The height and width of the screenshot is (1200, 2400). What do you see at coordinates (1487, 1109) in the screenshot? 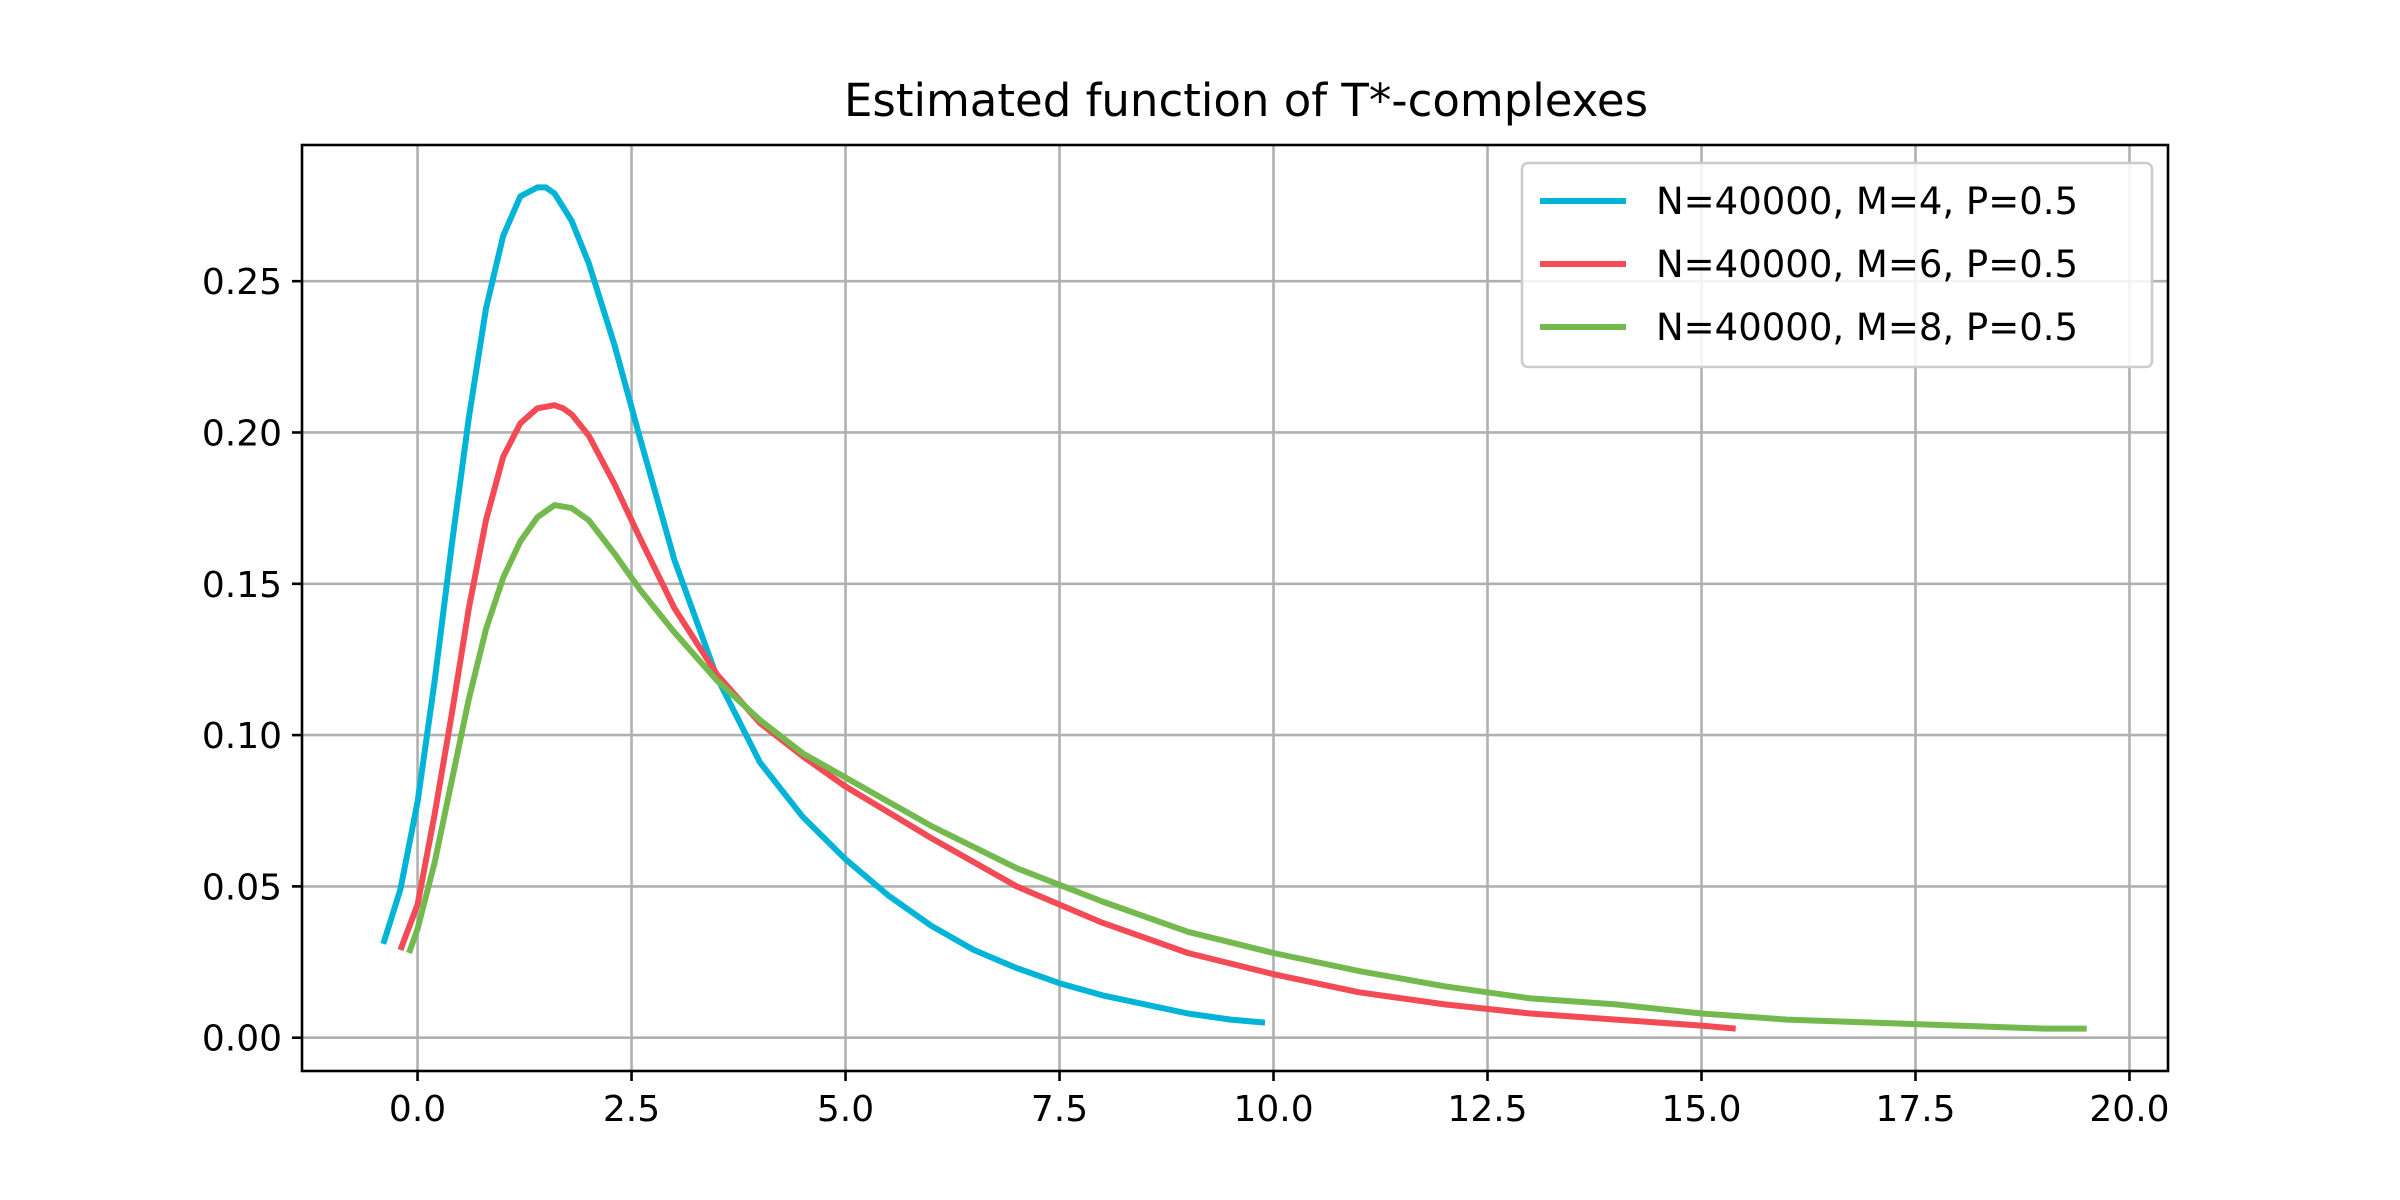
I see `x-tick-label: 12.5` at bounding box center [1487, 1109].